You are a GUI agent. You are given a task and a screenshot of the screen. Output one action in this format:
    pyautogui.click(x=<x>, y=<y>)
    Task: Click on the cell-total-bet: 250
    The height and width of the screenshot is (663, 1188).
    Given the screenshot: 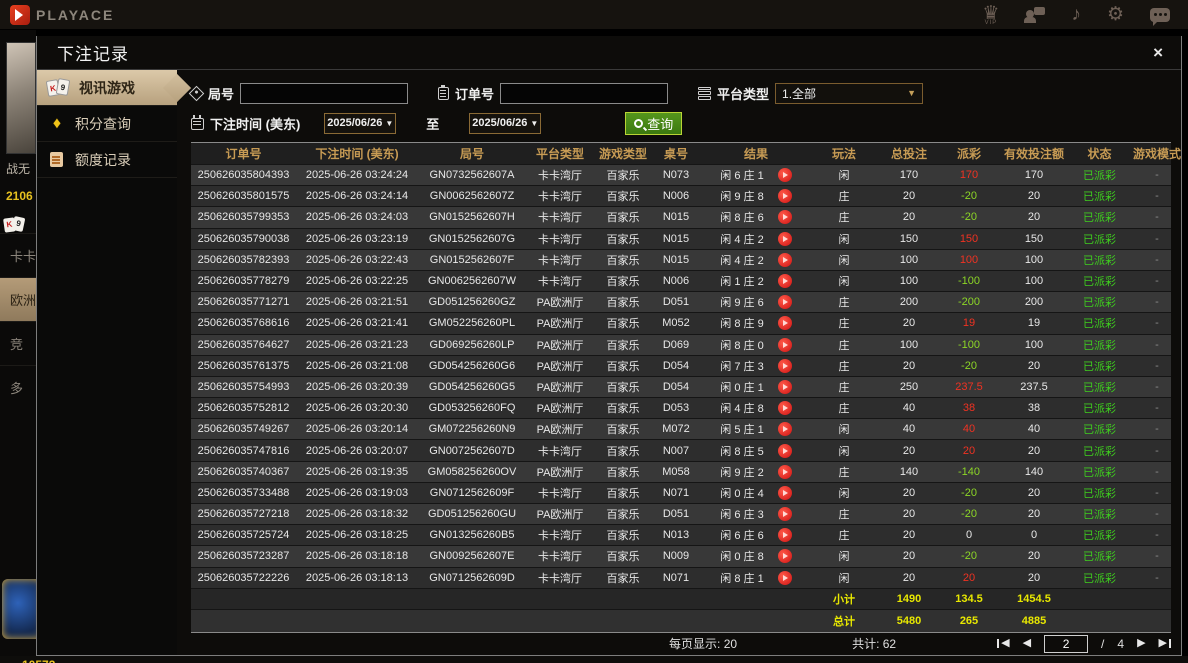 What is the action you would take?
    pyautogui.click(x=909, y=386)
    